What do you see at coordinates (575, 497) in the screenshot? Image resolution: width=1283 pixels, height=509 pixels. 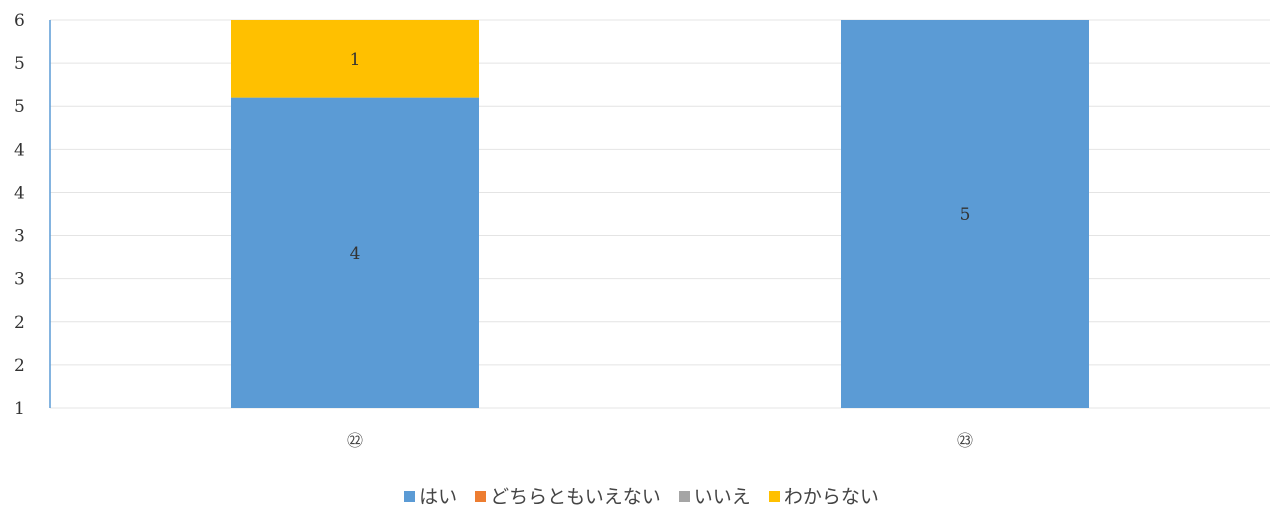 I see `legend-label: どちらともいえない` at bounding box center [575, 497].